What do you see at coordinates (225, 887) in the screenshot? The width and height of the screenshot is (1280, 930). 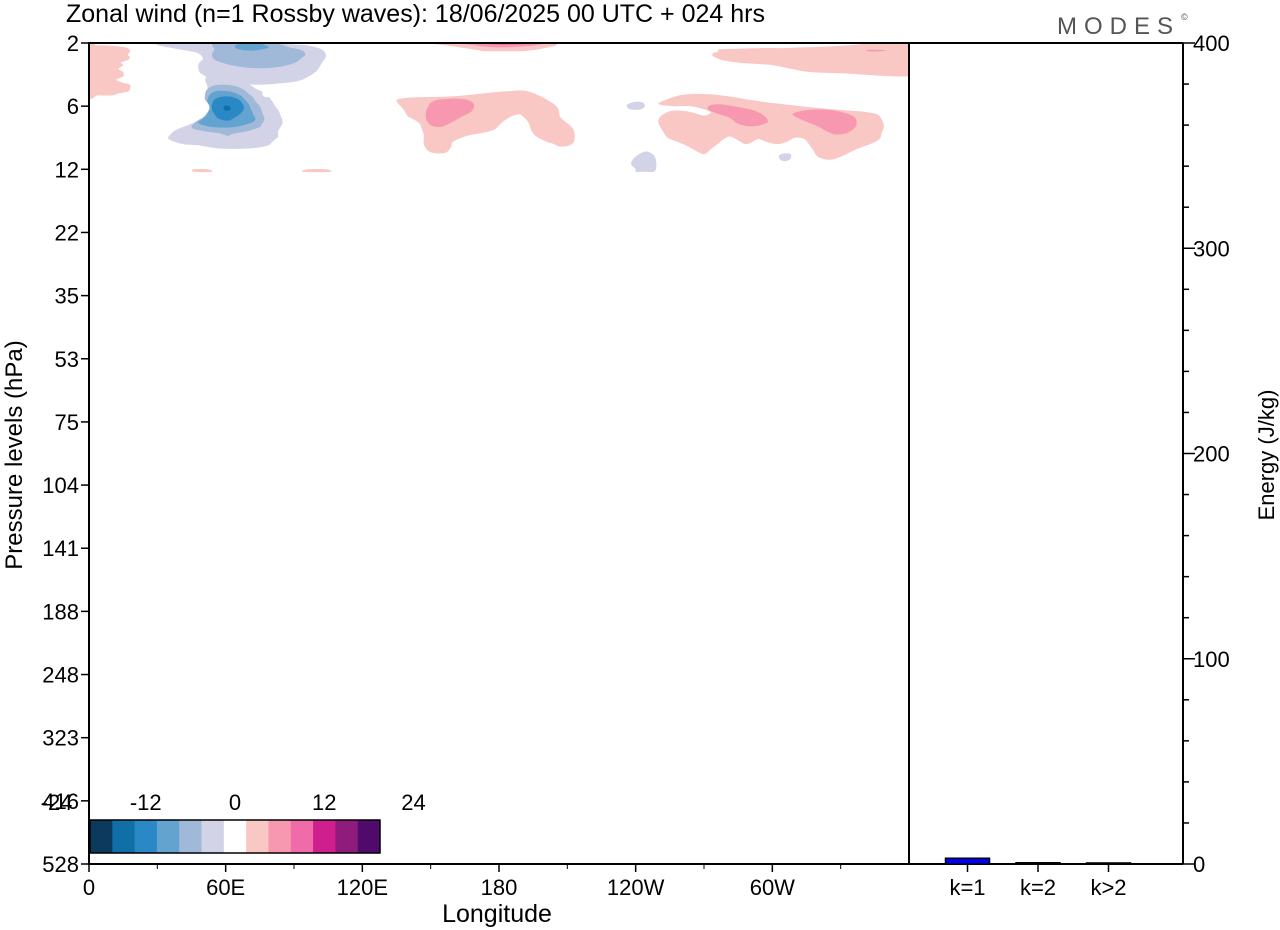 I see `x-tick-label: 60E` at bounding box center [225, 887].